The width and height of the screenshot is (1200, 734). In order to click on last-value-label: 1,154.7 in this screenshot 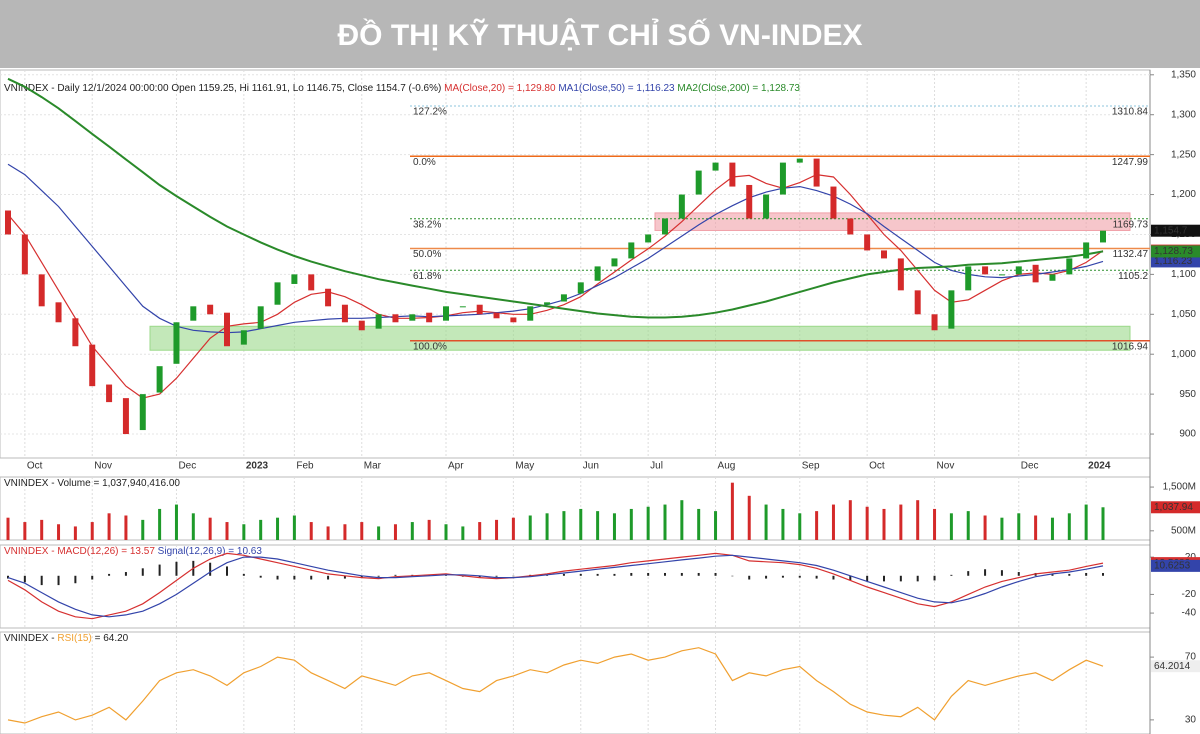, I will do `click(1171, 230)`.